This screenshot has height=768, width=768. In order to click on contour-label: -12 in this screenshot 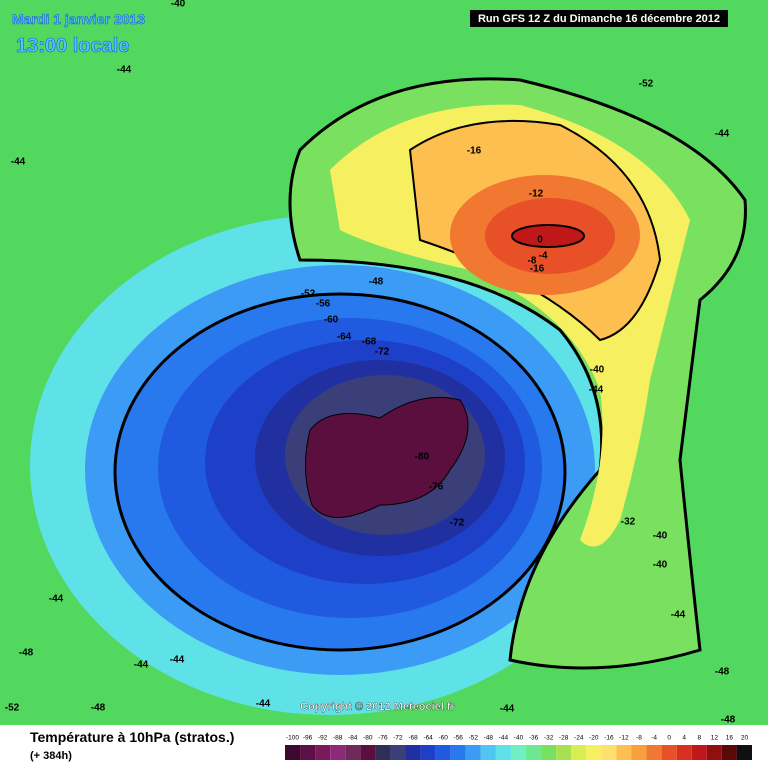, I will do `click(536, 194)`.